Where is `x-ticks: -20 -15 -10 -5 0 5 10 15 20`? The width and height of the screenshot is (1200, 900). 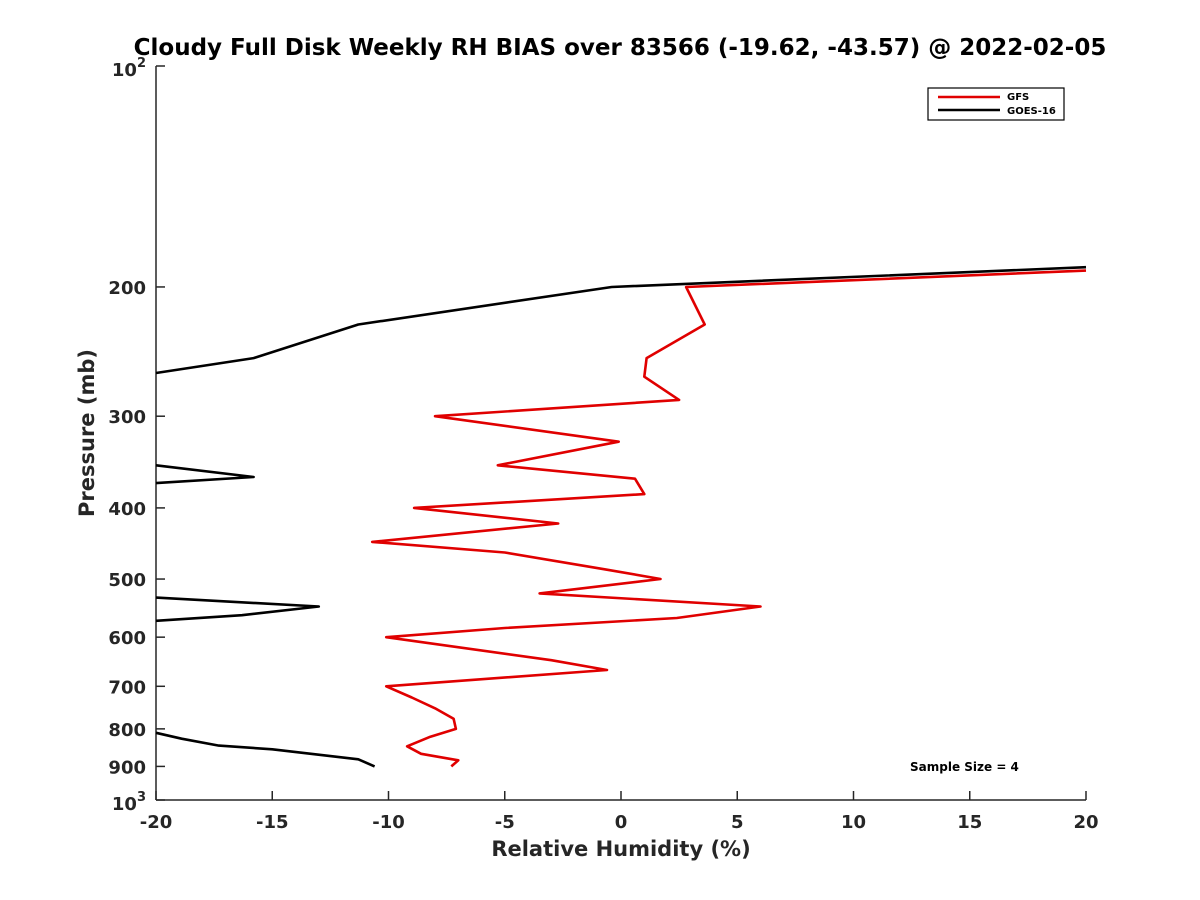 x-ticks: -20 -15 -10 -5 0 5 10 15 20 is located at coordinates (619, 812).